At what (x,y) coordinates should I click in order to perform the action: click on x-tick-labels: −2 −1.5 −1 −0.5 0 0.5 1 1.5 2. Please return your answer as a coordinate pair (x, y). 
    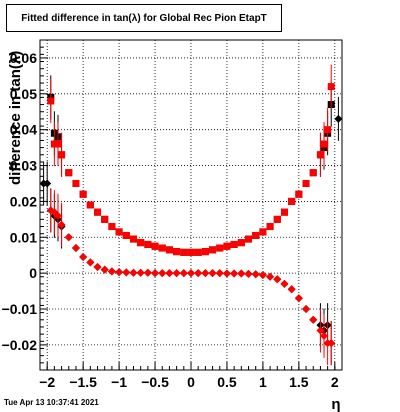
    Looking at the image, I should click on (189, 382).